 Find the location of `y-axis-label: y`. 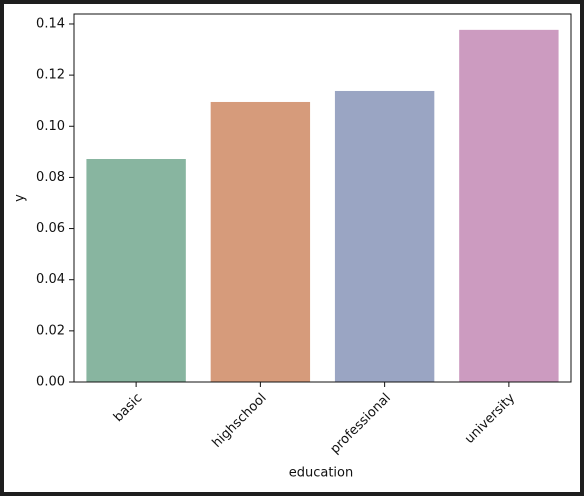

y-axis-label: y is located at coordinates (20, 198).